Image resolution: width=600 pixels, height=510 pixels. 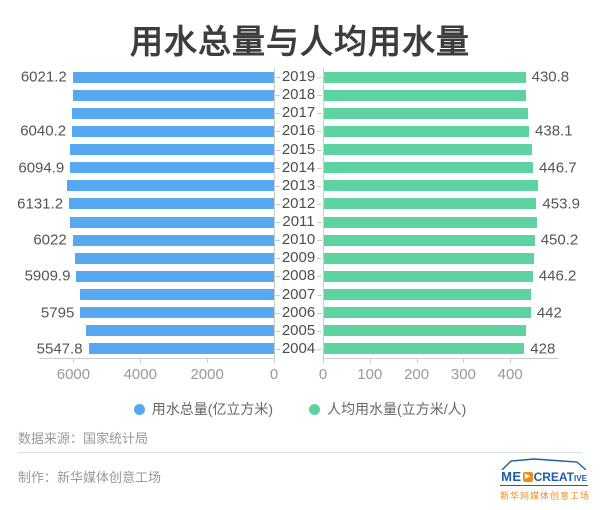 I want to click on legend-item-total-water: 用水总量(亿立方米), so click(x=203, y=409).